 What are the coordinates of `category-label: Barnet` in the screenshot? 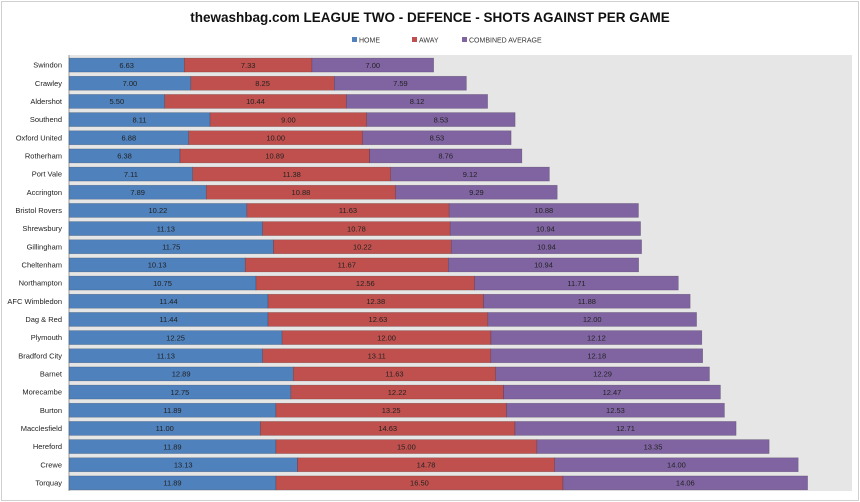 It's located at (51, 373).